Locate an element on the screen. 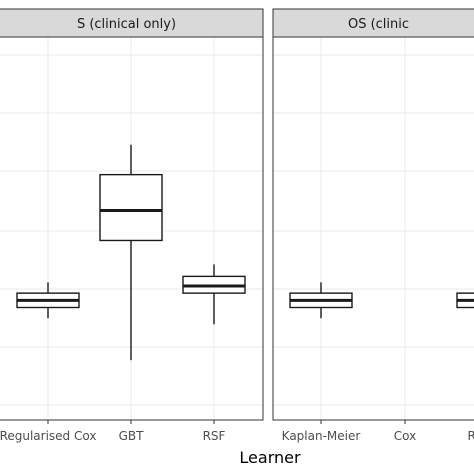  box-gbt is located at coordinates (131, 252).